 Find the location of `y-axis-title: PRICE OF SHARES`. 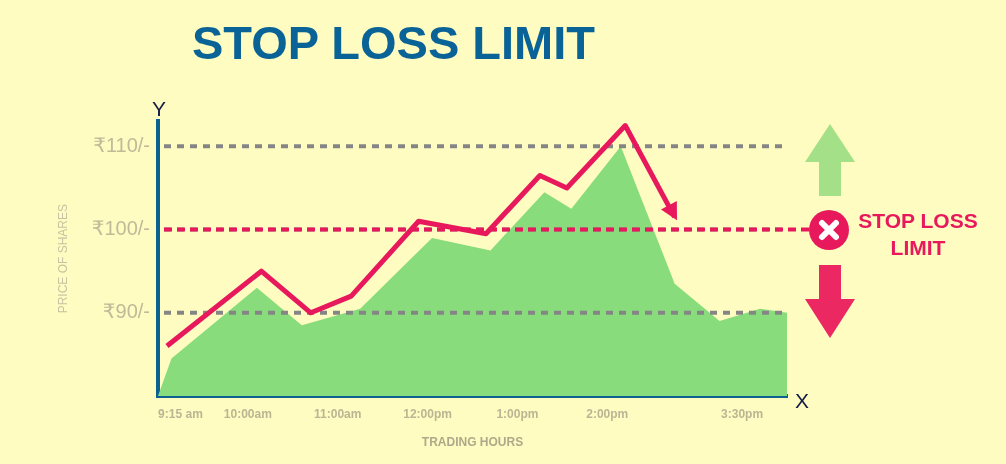

y-axis-title: PRICE OF SHARES is located at coordinates (62, 259).